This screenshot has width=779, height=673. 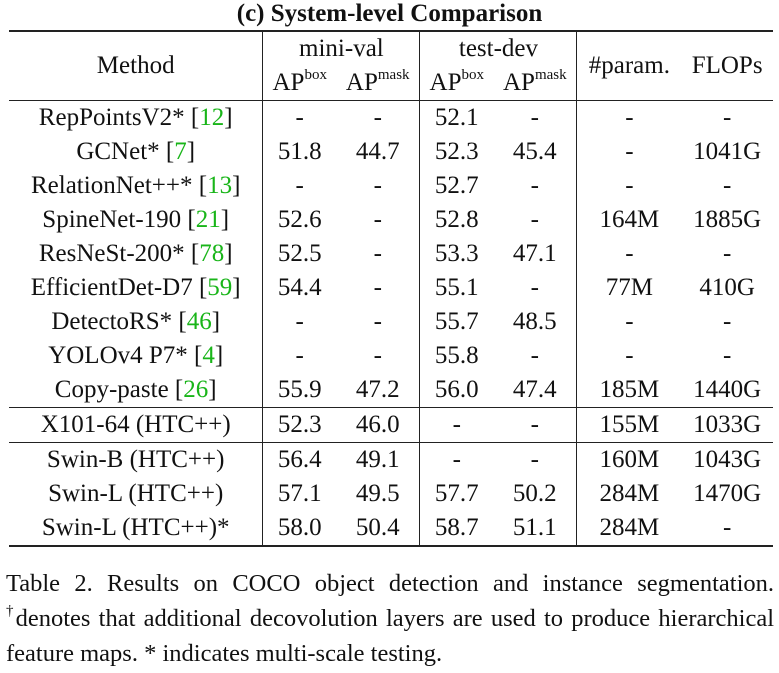 What do you see at coordinates (299, 459) in the screenshot?
I see `mv-box-cell: 56.4` at bounding box center [299, 459].